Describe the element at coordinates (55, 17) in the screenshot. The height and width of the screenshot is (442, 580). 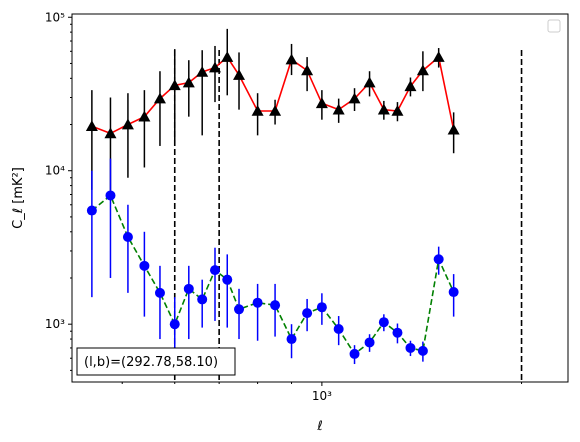
I see `y-tick-label: 10⁵` at that location.